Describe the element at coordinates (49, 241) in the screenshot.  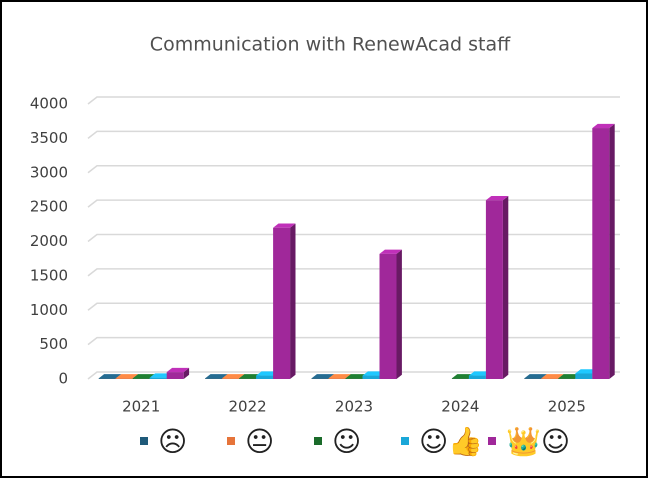
I see `y-tick-label: 2000` at that location.